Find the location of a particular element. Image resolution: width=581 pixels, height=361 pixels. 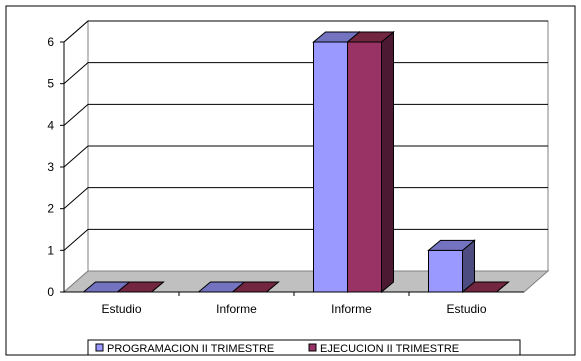

y-tick-label: 6 is located at coordinates (50, 42).